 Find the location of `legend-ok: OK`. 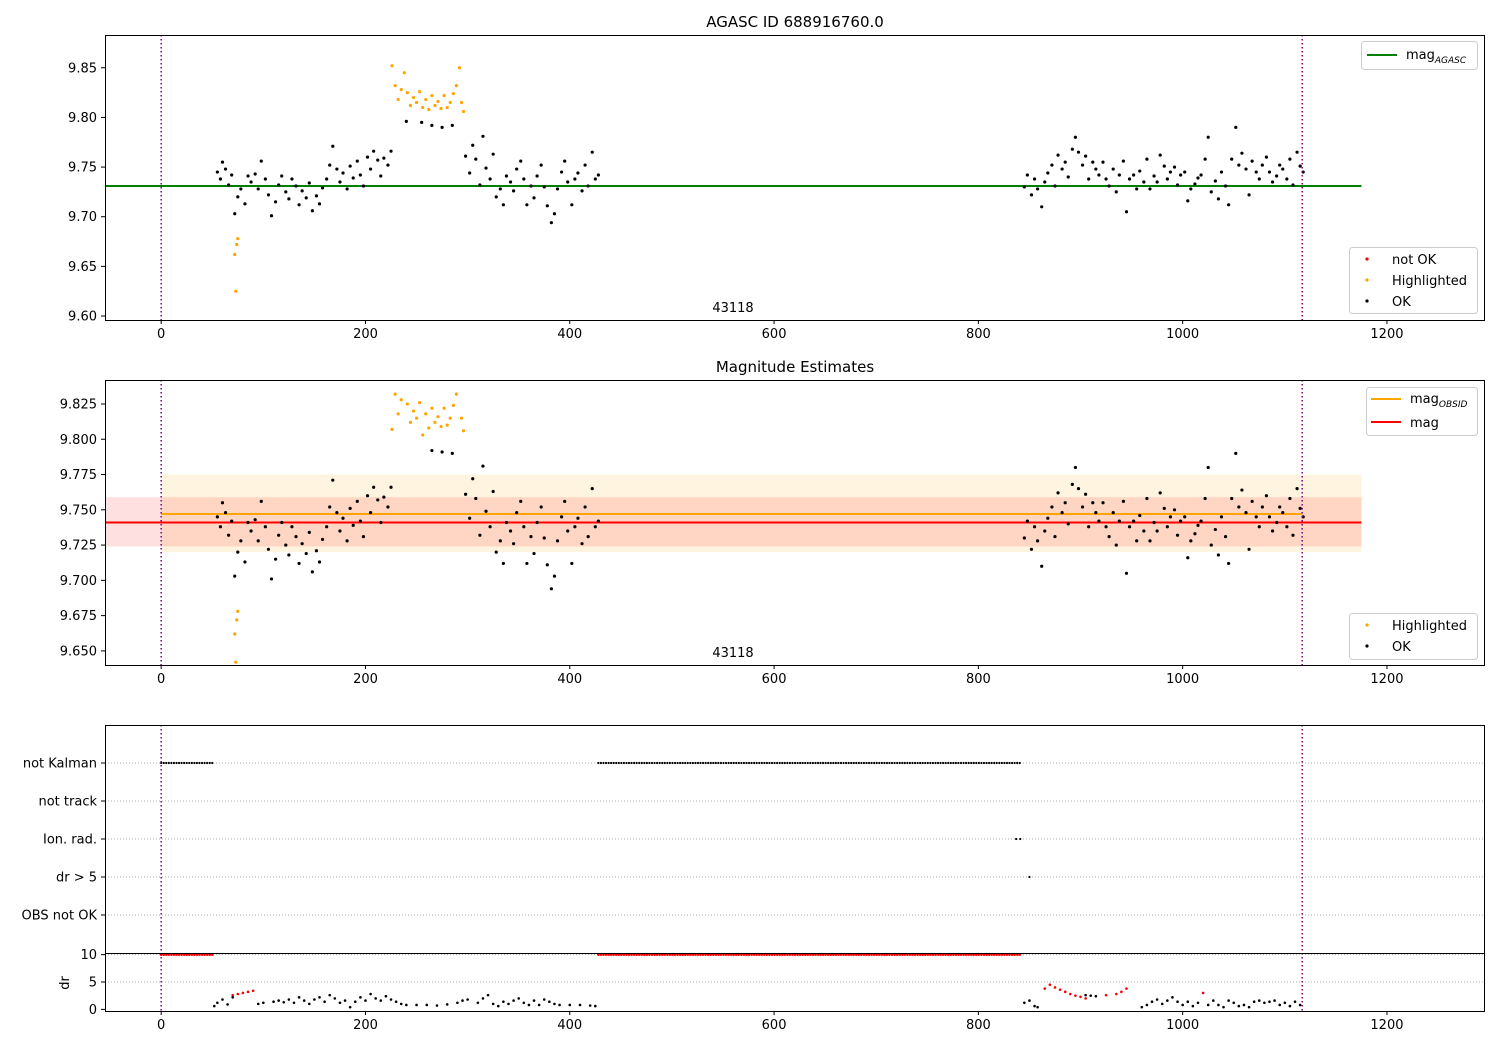

legend-ok: OK is located at coordinates (1401, 302).